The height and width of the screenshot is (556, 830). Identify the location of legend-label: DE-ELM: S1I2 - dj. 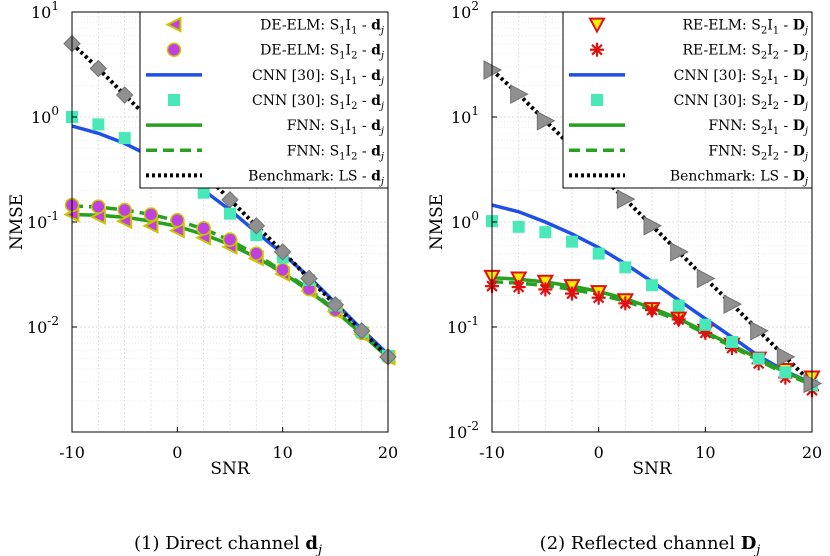
(322, 52).